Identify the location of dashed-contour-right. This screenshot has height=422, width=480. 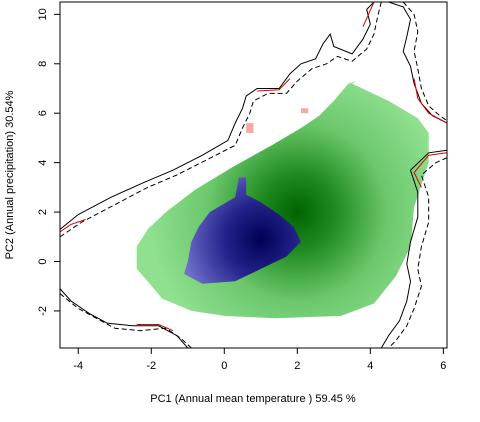
(424, 62).